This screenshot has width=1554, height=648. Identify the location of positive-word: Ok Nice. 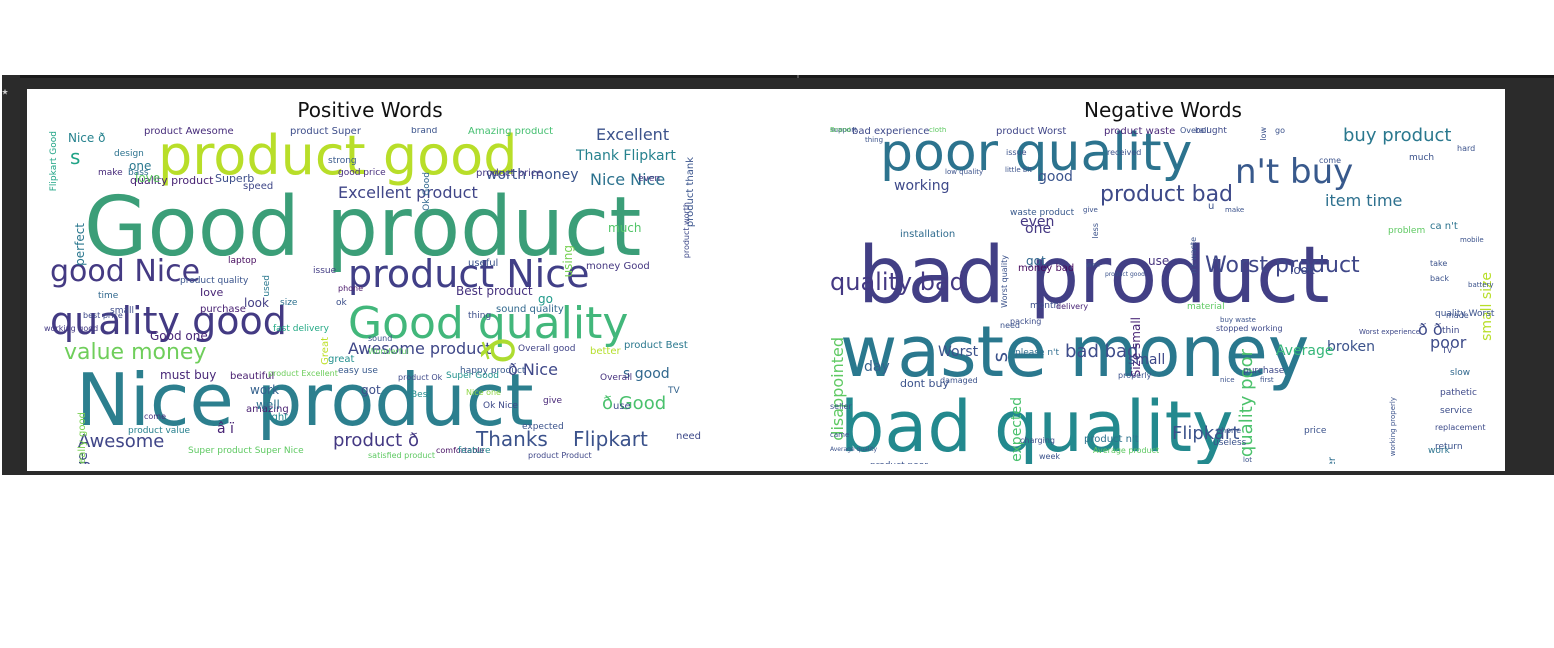
(500, 406).